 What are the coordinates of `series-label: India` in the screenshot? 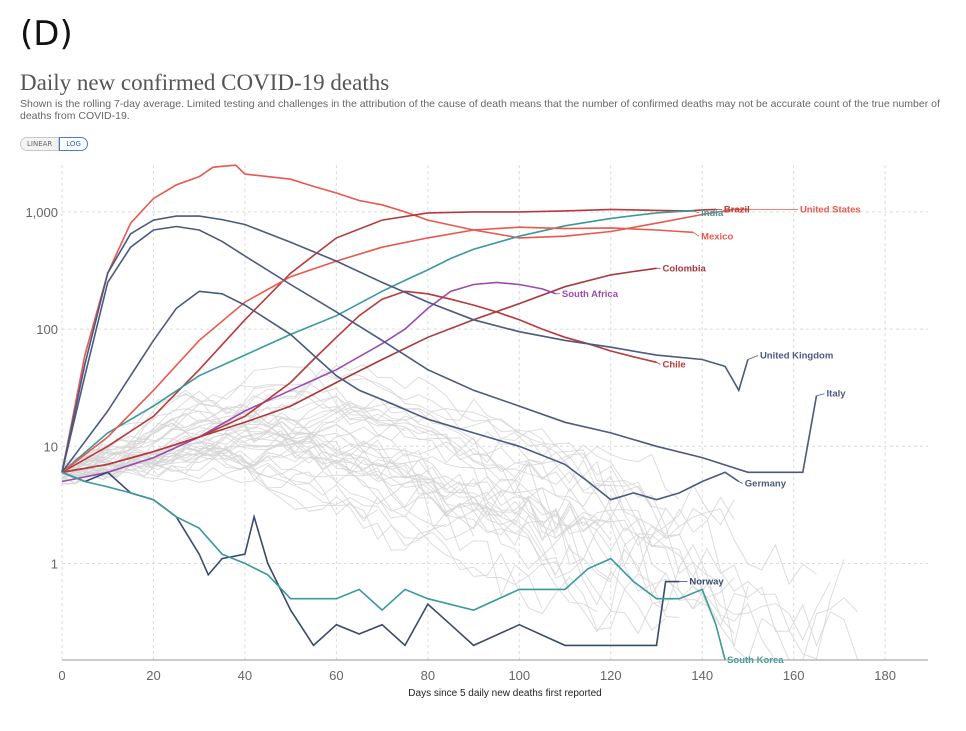 It's located at (712, 213).